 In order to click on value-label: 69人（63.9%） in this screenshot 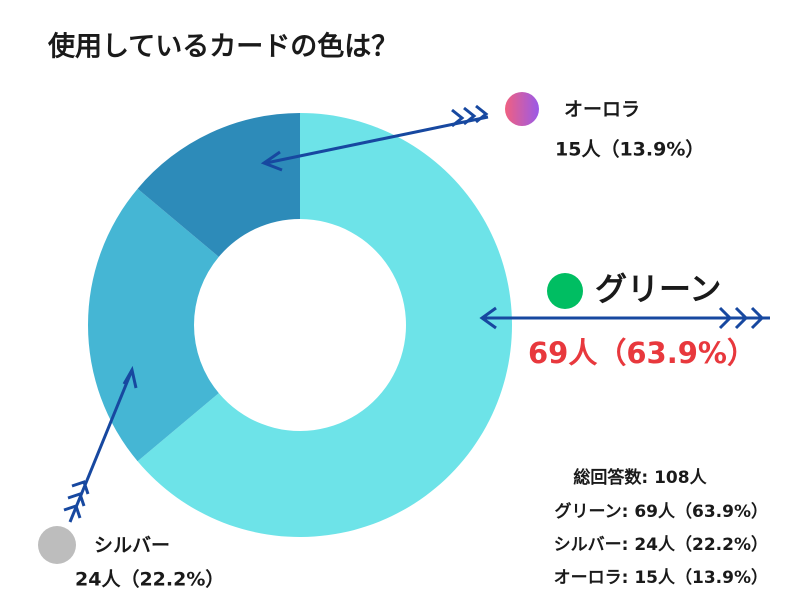, I will do `click(642, 353)`.